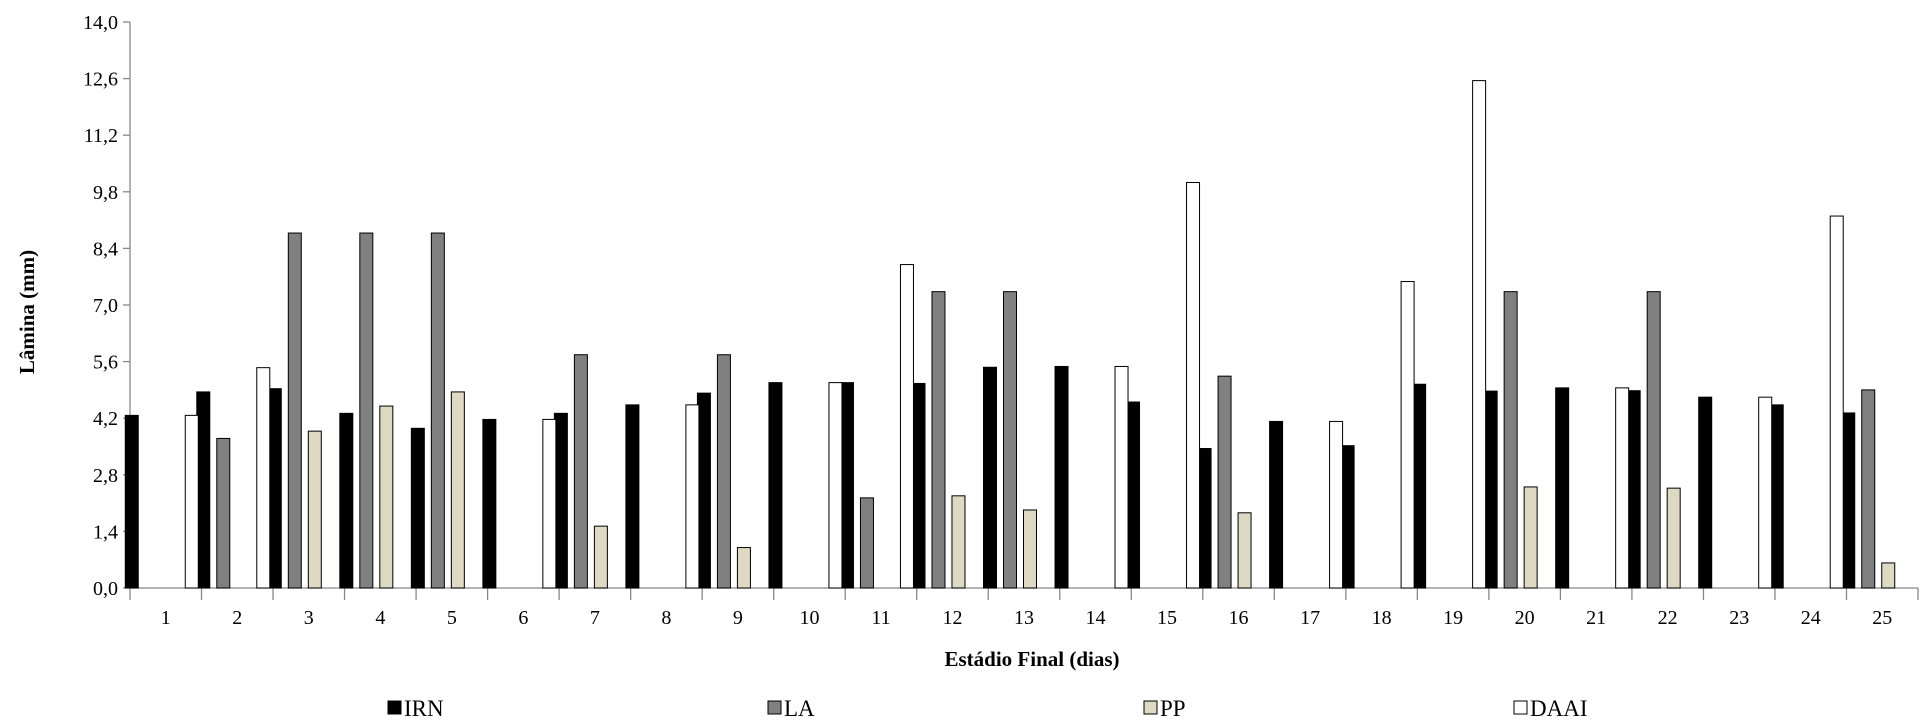 This screenshot has width=1923, height=721. What do you see at coordinates (666, 618) in the screenshot?
I see `x-tick-label: 8` at bounding box center [666, 618].